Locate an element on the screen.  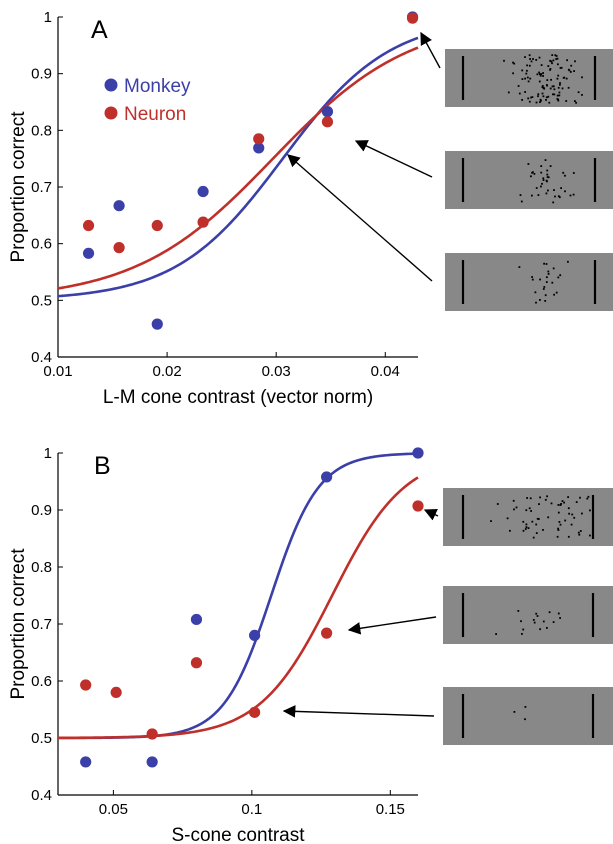
panel-a-x-tick-label: 0.01 is located at coordinates (57, 371).